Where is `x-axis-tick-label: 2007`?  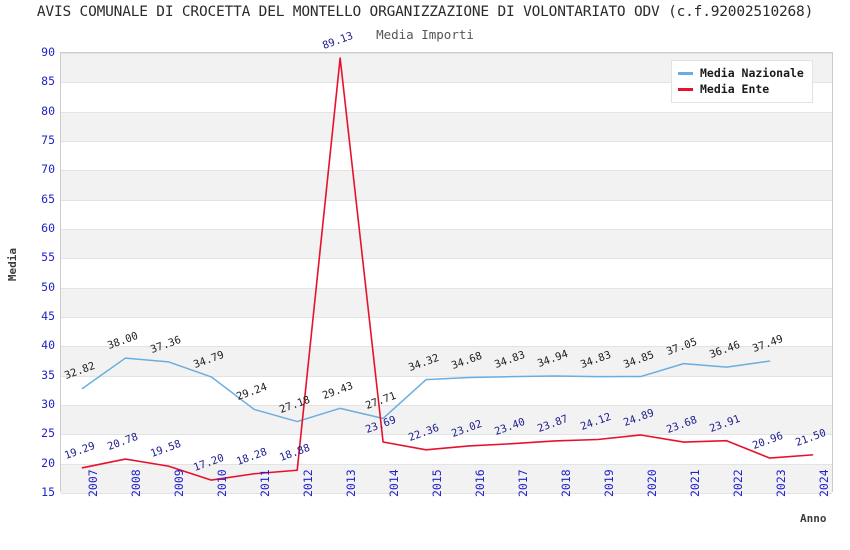 x-axis-tick-label: 2007 is located at coordinates (93, 483).